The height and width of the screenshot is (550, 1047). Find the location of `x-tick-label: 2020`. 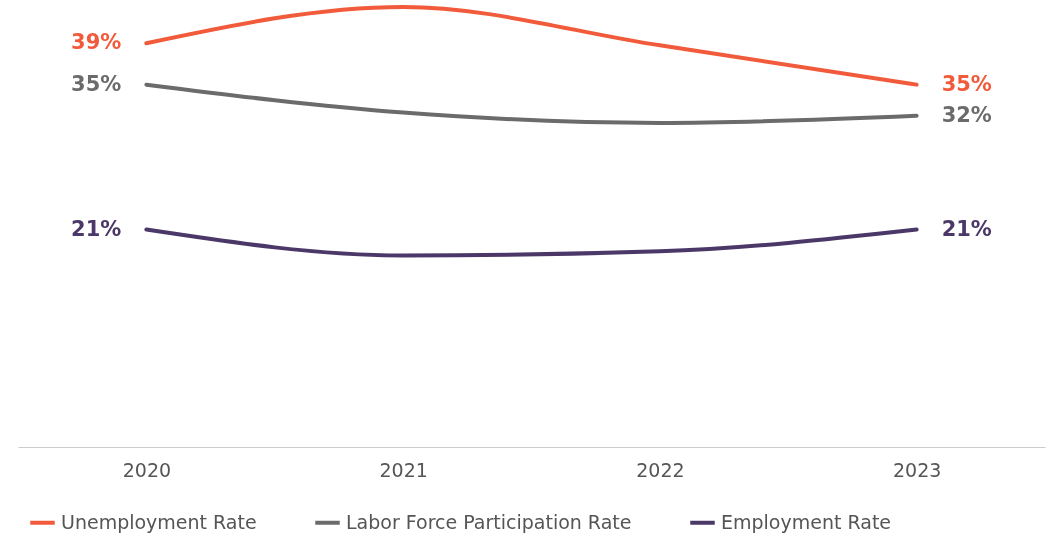

x-tick-label: 2020 is located at coordinates (147, 469).